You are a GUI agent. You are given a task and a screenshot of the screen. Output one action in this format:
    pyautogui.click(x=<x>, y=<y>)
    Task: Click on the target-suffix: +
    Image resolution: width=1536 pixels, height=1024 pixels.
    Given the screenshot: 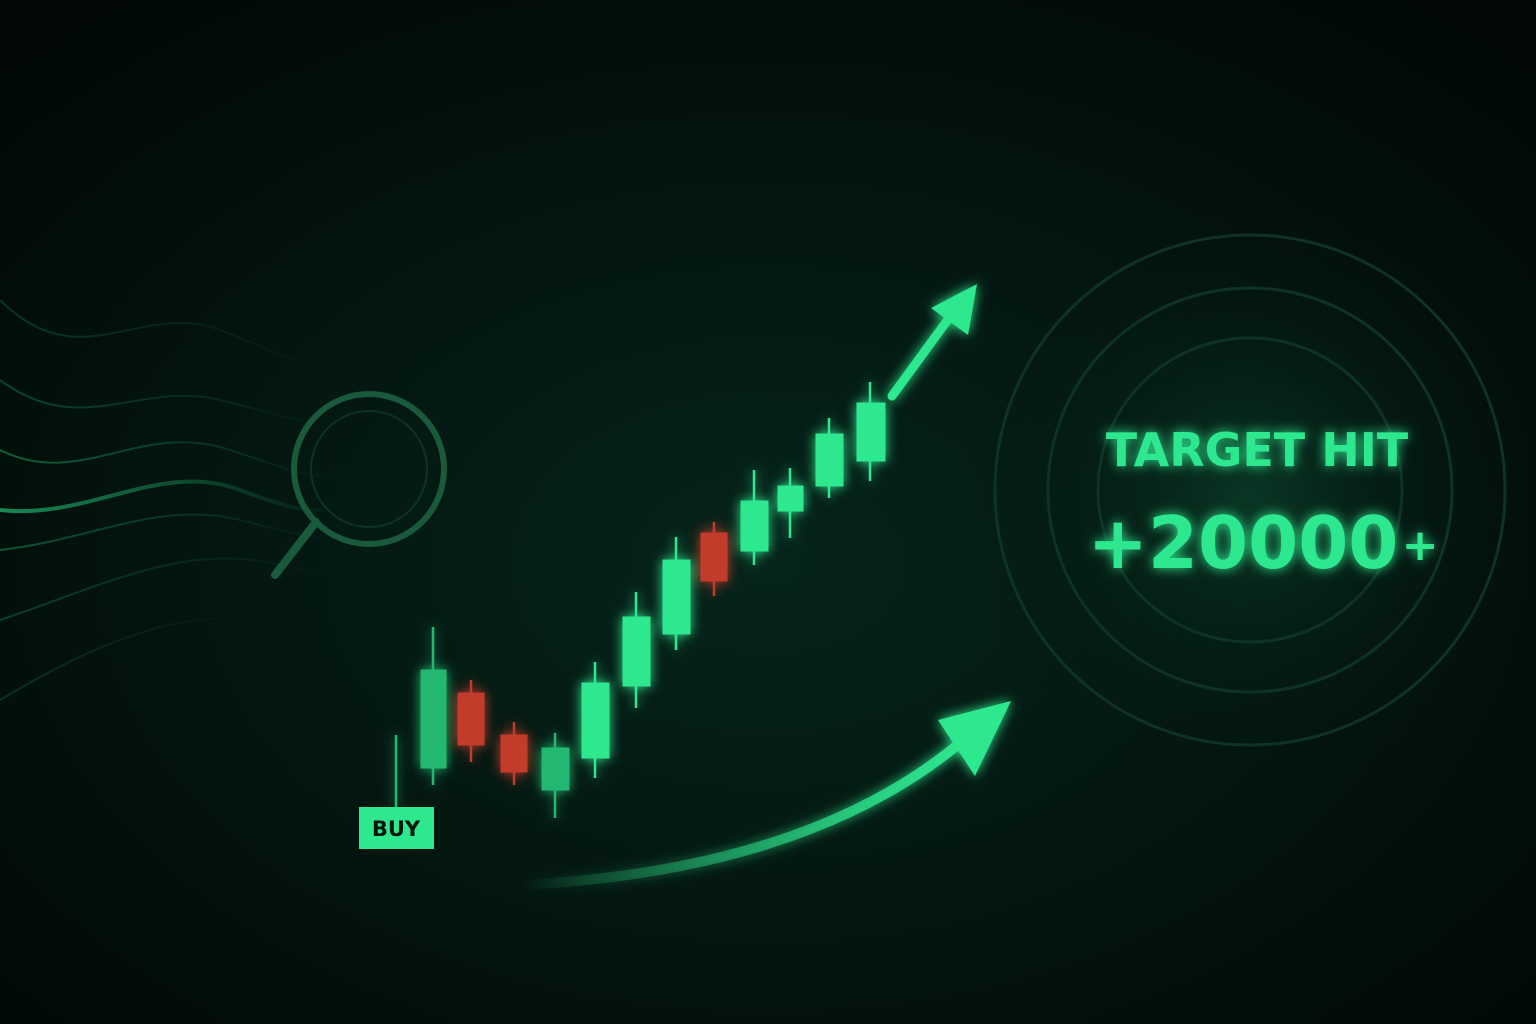 What is the action you would take?
    pyautogui.click(x=1420, y=545)
    